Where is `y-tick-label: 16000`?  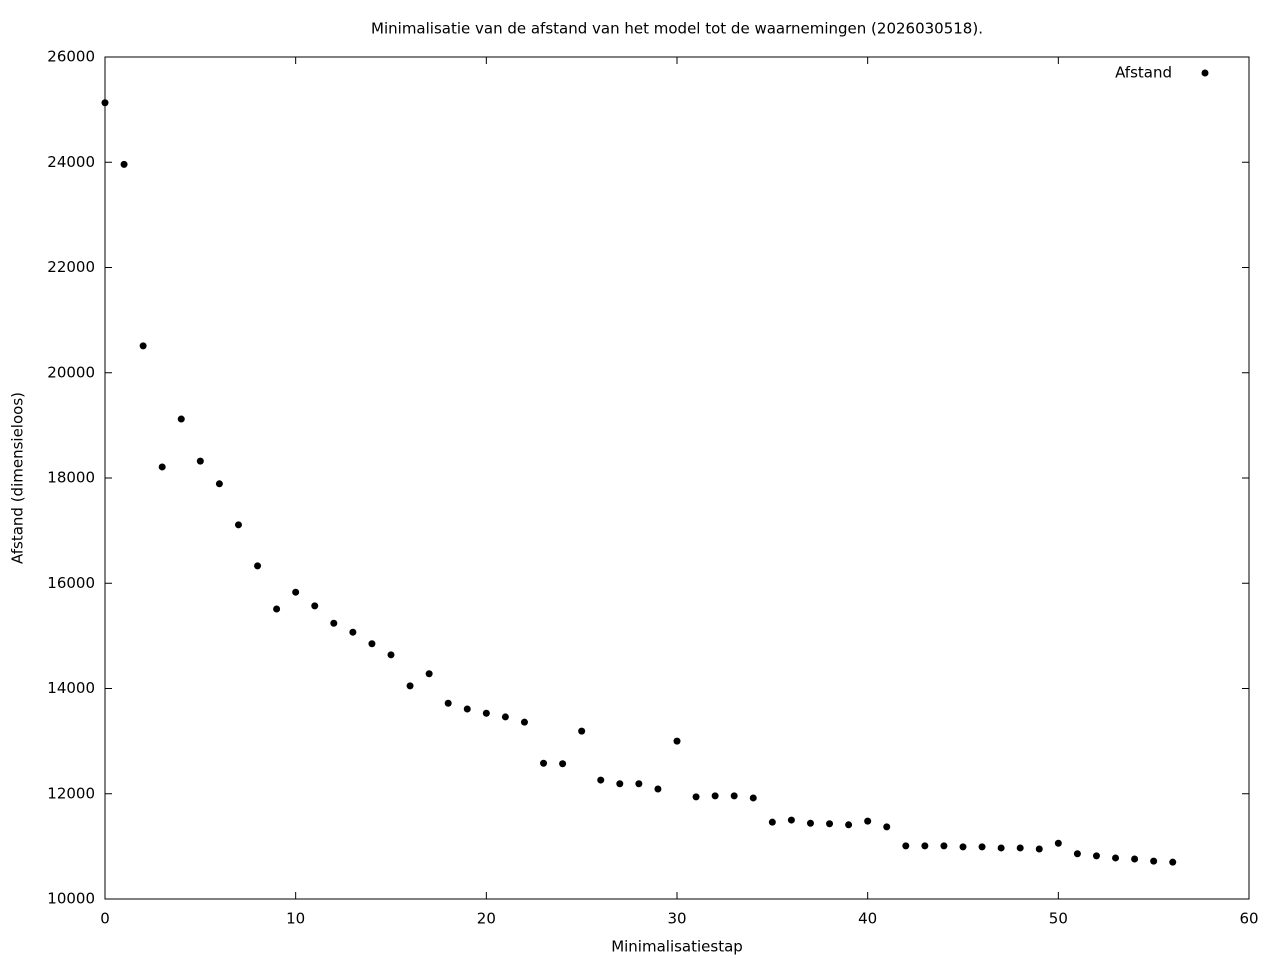
y-tick-label: 16000 is located at coordinates (71, 583).